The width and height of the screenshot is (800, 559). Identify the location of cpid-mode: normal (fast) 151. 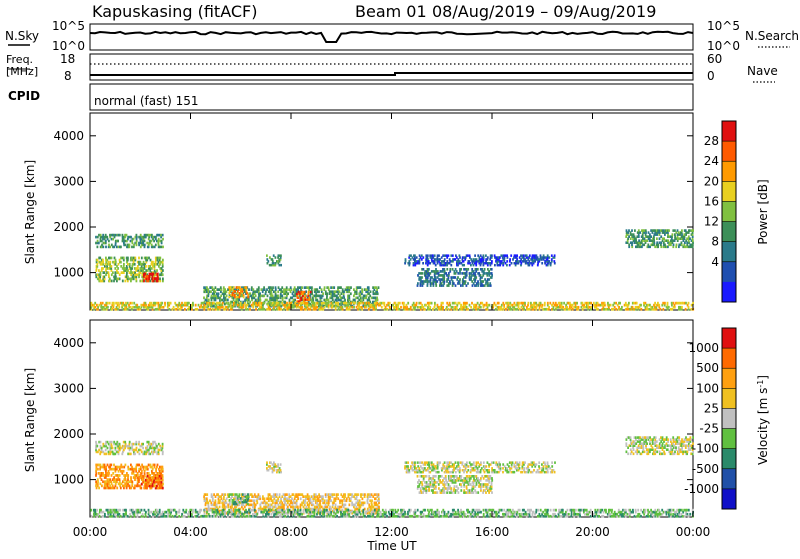
(146, 101).